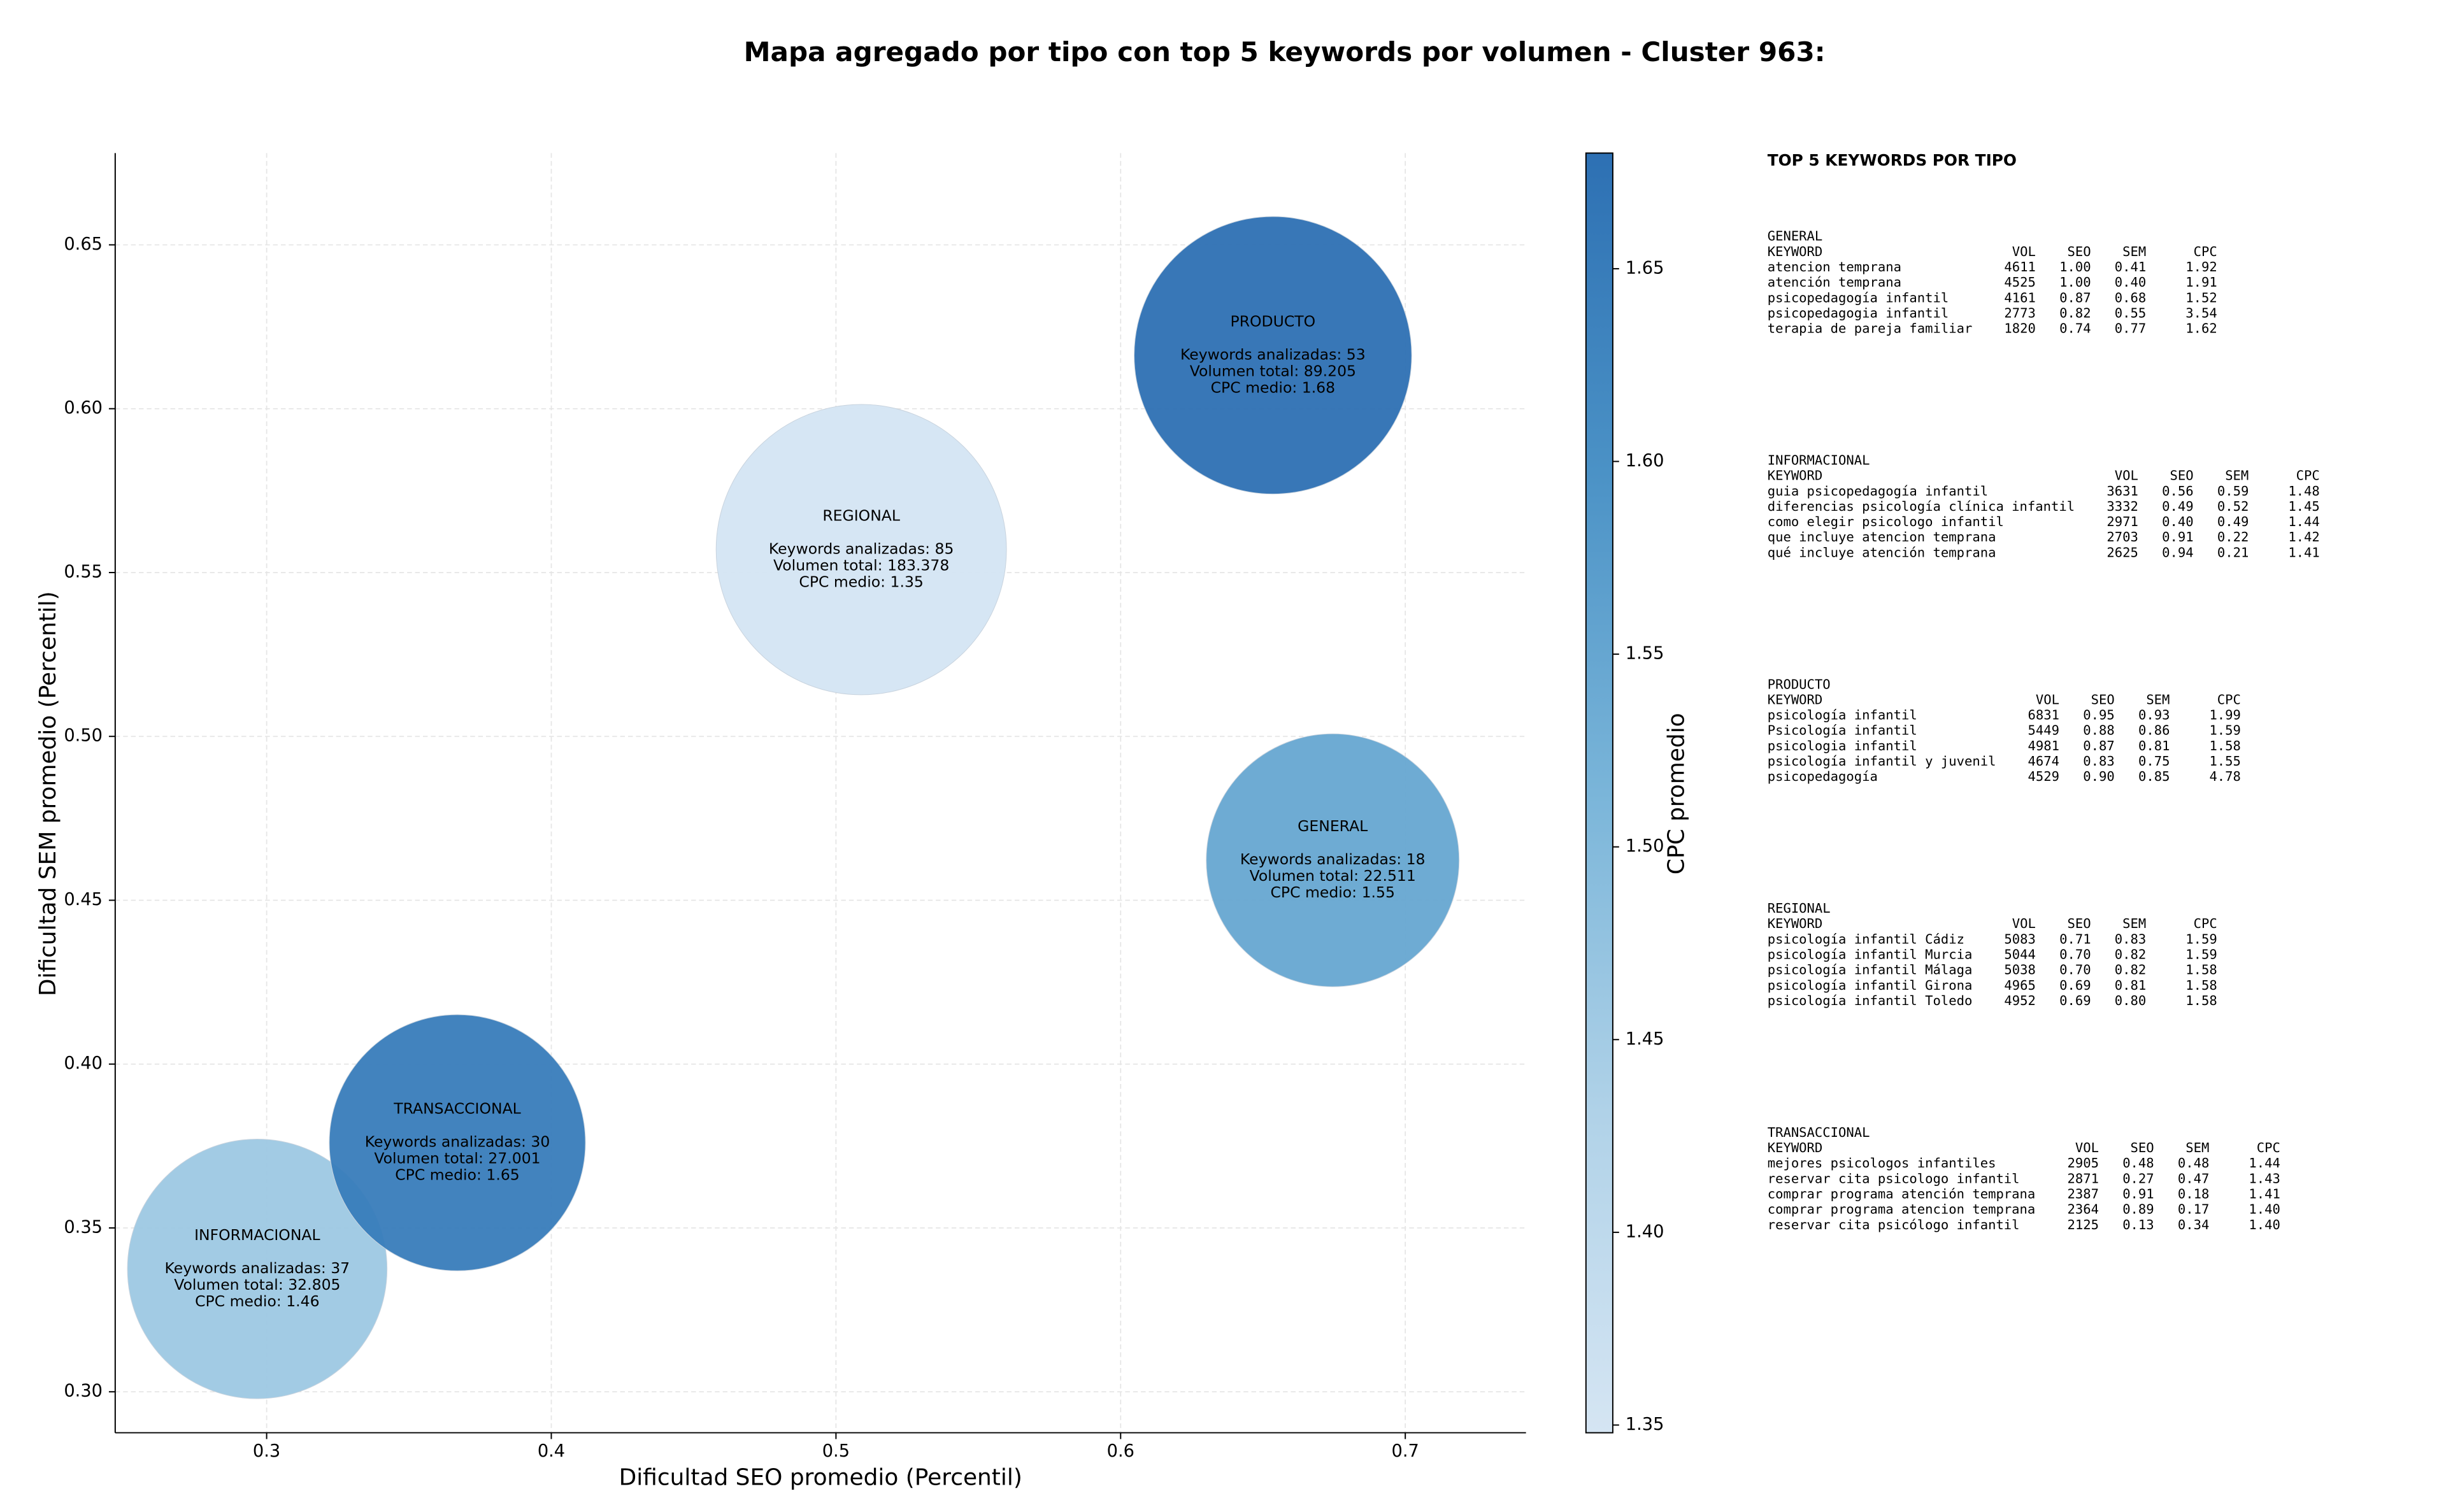 This screenshot has width=2446, height=1512. What do you see at coordinates (1870, 328) in the screenshot?
I see `table-cell: terapia de pareja familiar` at bounding box center [1870, 328].